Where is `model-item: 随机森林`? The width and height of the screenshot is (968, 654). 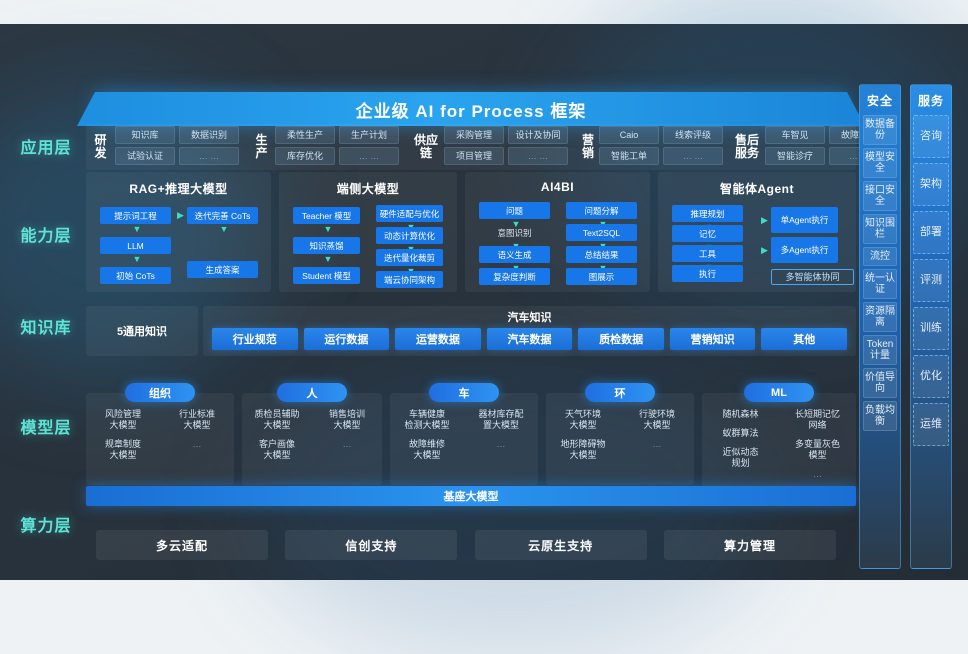 model-item: 随机森林 is located at coordinates (740, 414).